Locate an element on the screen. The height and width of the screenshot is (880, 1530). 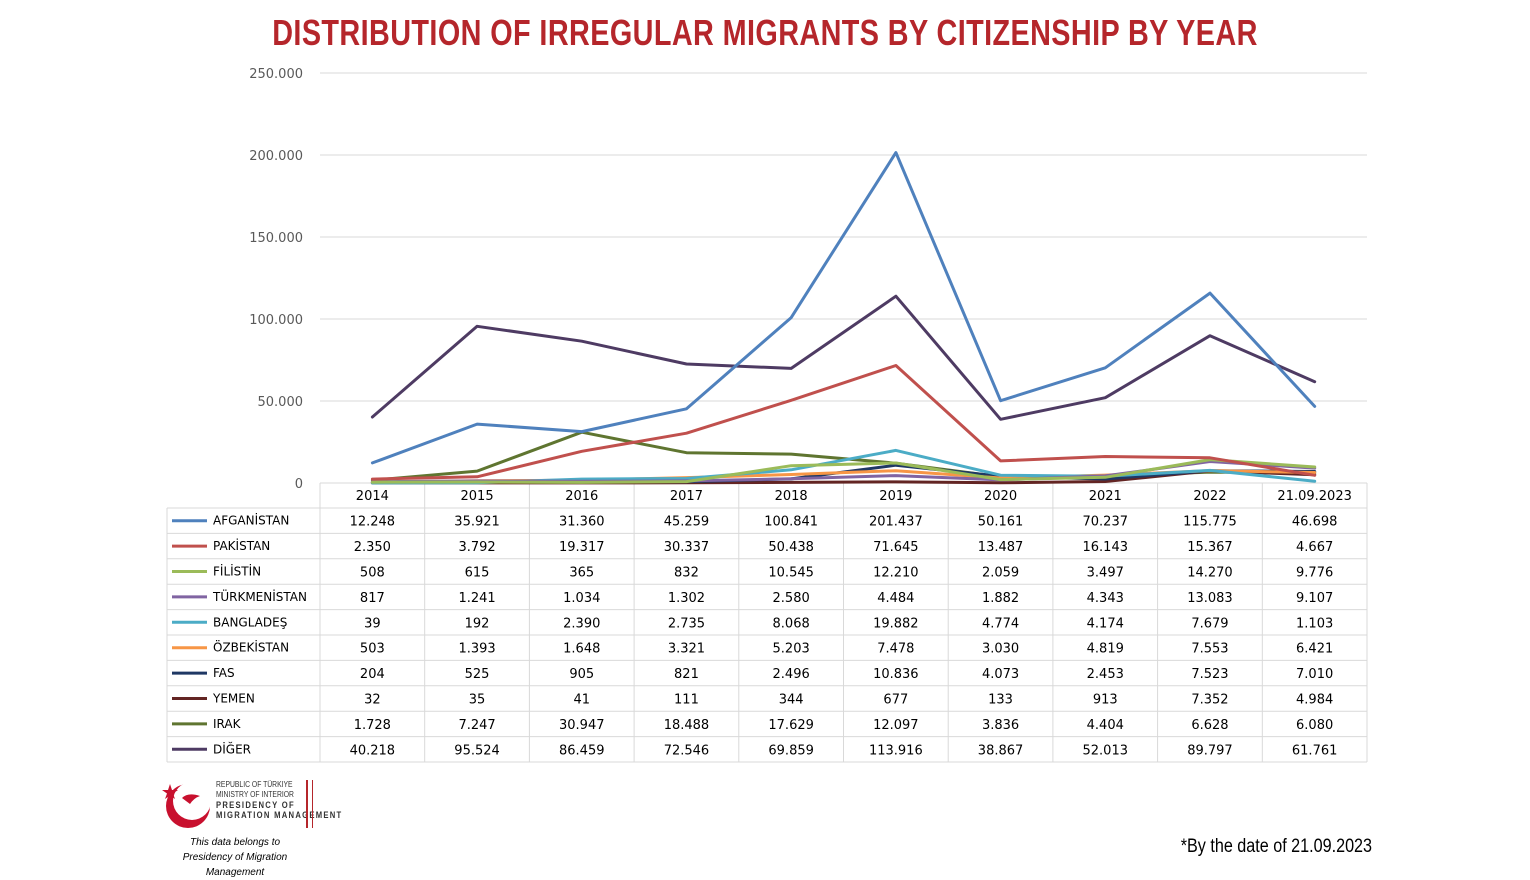
category-label: 2020 is located at coordinates (1000, 496).